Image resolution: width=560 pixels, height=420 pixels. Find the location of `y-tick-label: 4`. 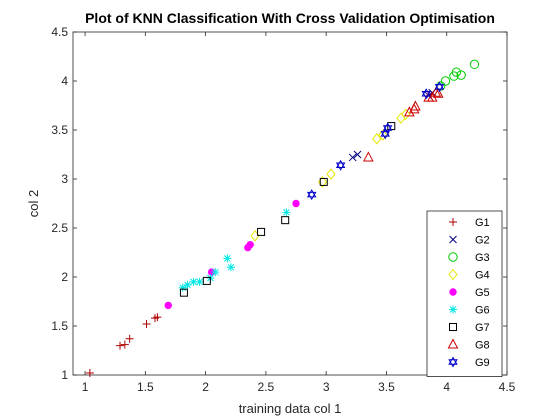

y-tick-label: 4 is located at coordinates (64, 81).